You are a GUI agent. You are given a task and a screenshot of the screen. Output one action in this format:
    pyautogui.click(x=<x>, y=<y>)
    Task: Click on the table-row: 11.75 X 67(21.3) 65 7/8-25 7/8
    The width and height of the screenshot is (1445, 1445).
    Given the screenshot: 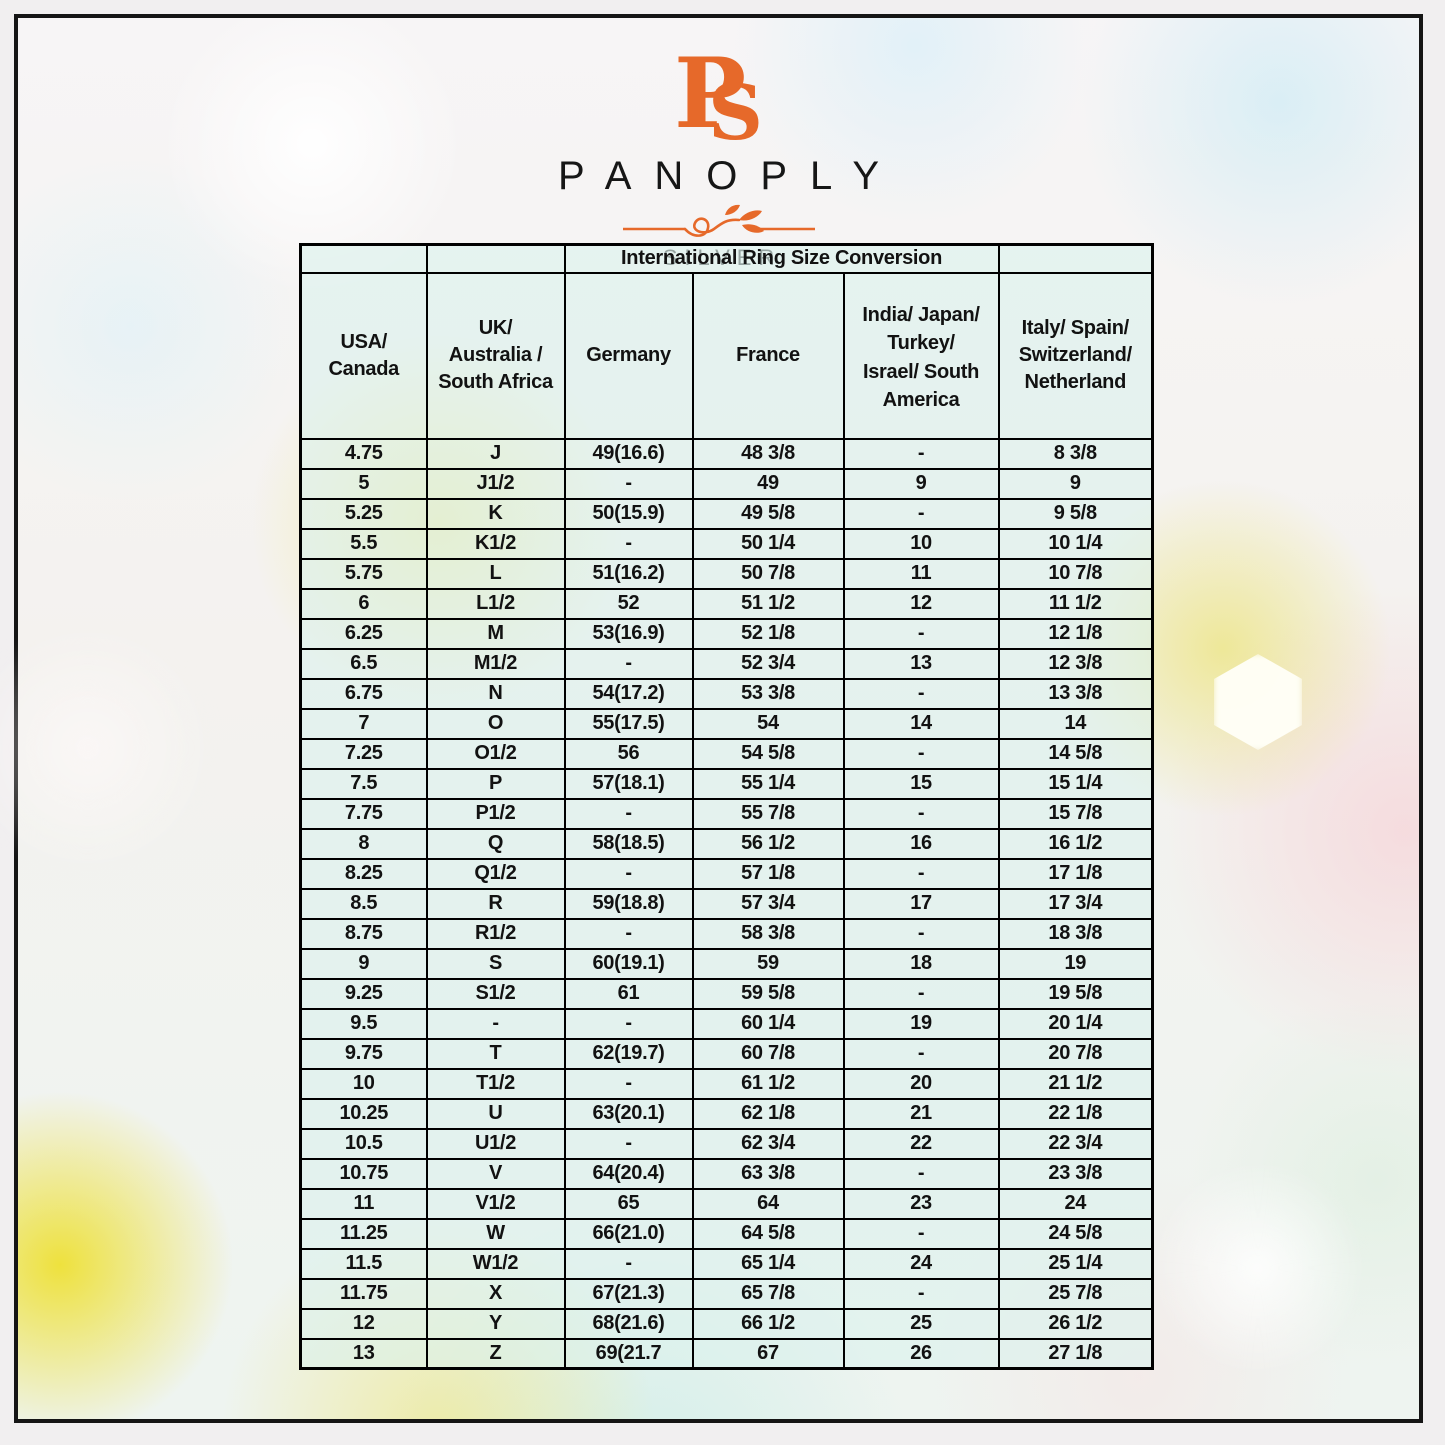 What is the action you would take?
    pyautogui.click(x=726, y=1293)
    